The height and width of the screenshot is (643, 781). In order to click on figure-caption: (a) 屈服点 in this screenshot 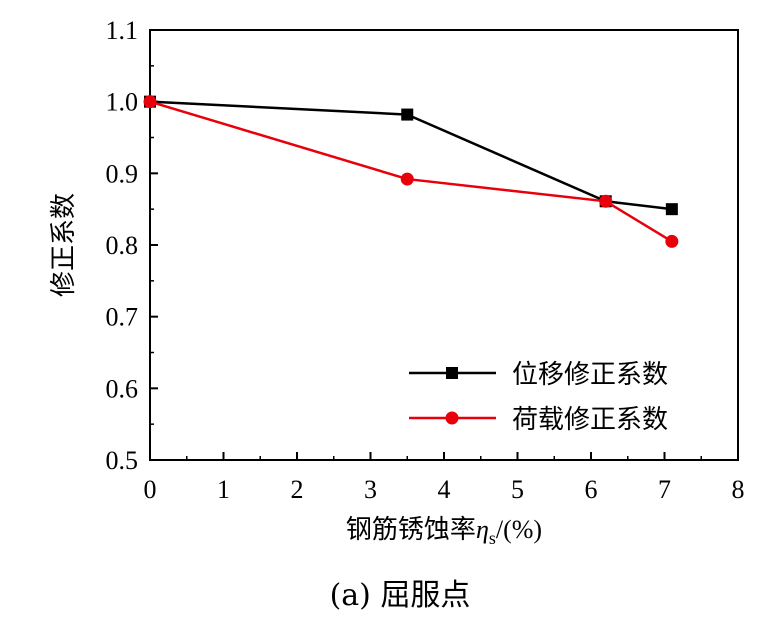, I will do `click(400, 595)`.